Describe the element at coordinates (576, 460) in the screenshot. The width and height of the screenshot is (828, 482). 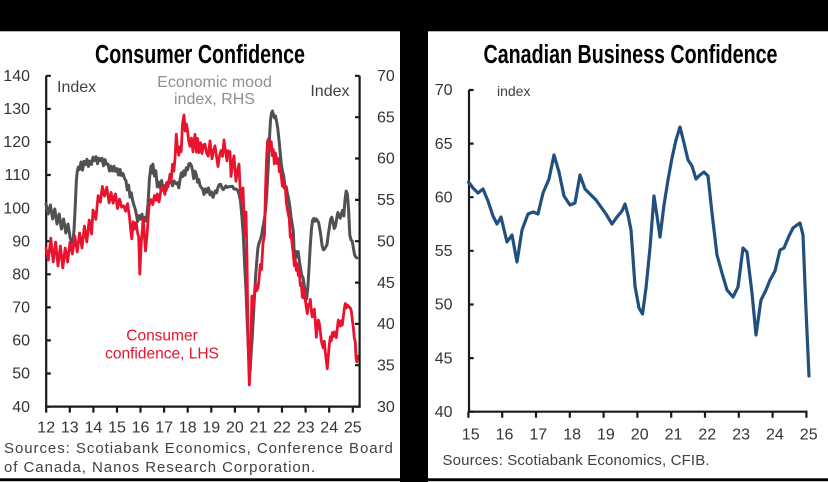
I see `svg-text:Sources: Scotiabank Economics,: Sources: Scotiabank Economics, CFIB.` at that location.